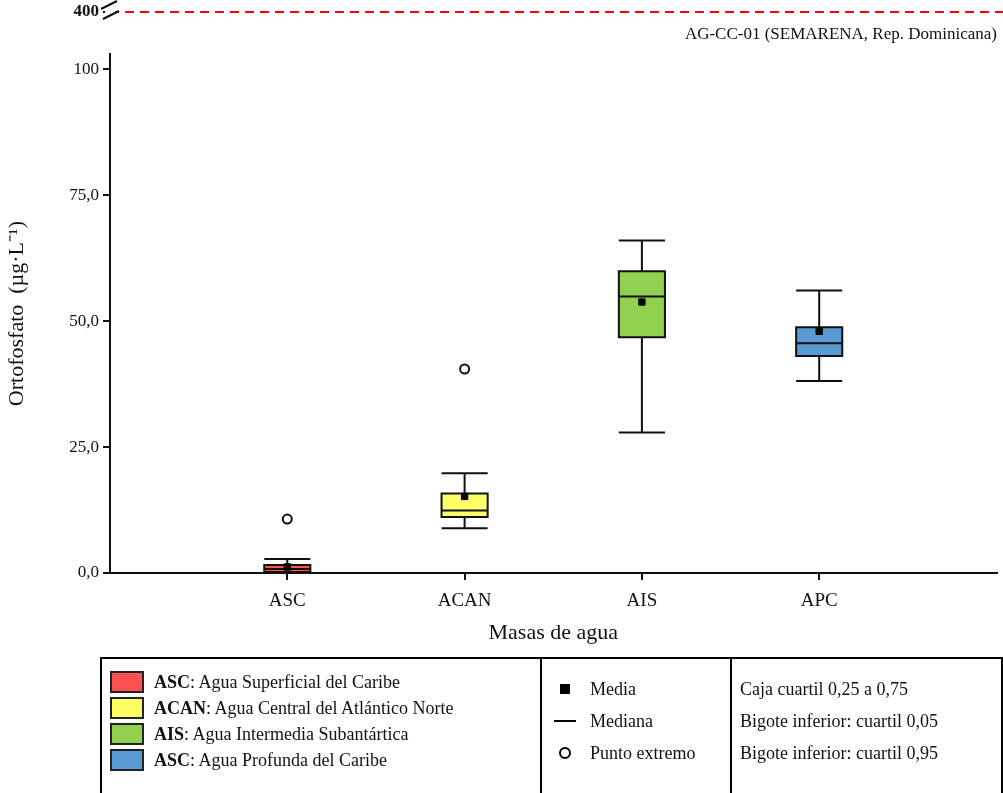 This screenshot has width=1003, height=793. What do you see at coordinates (88, 572) in the screenshot?
I see `y-tick-label: 0,0` at bounding box center [88, 572].